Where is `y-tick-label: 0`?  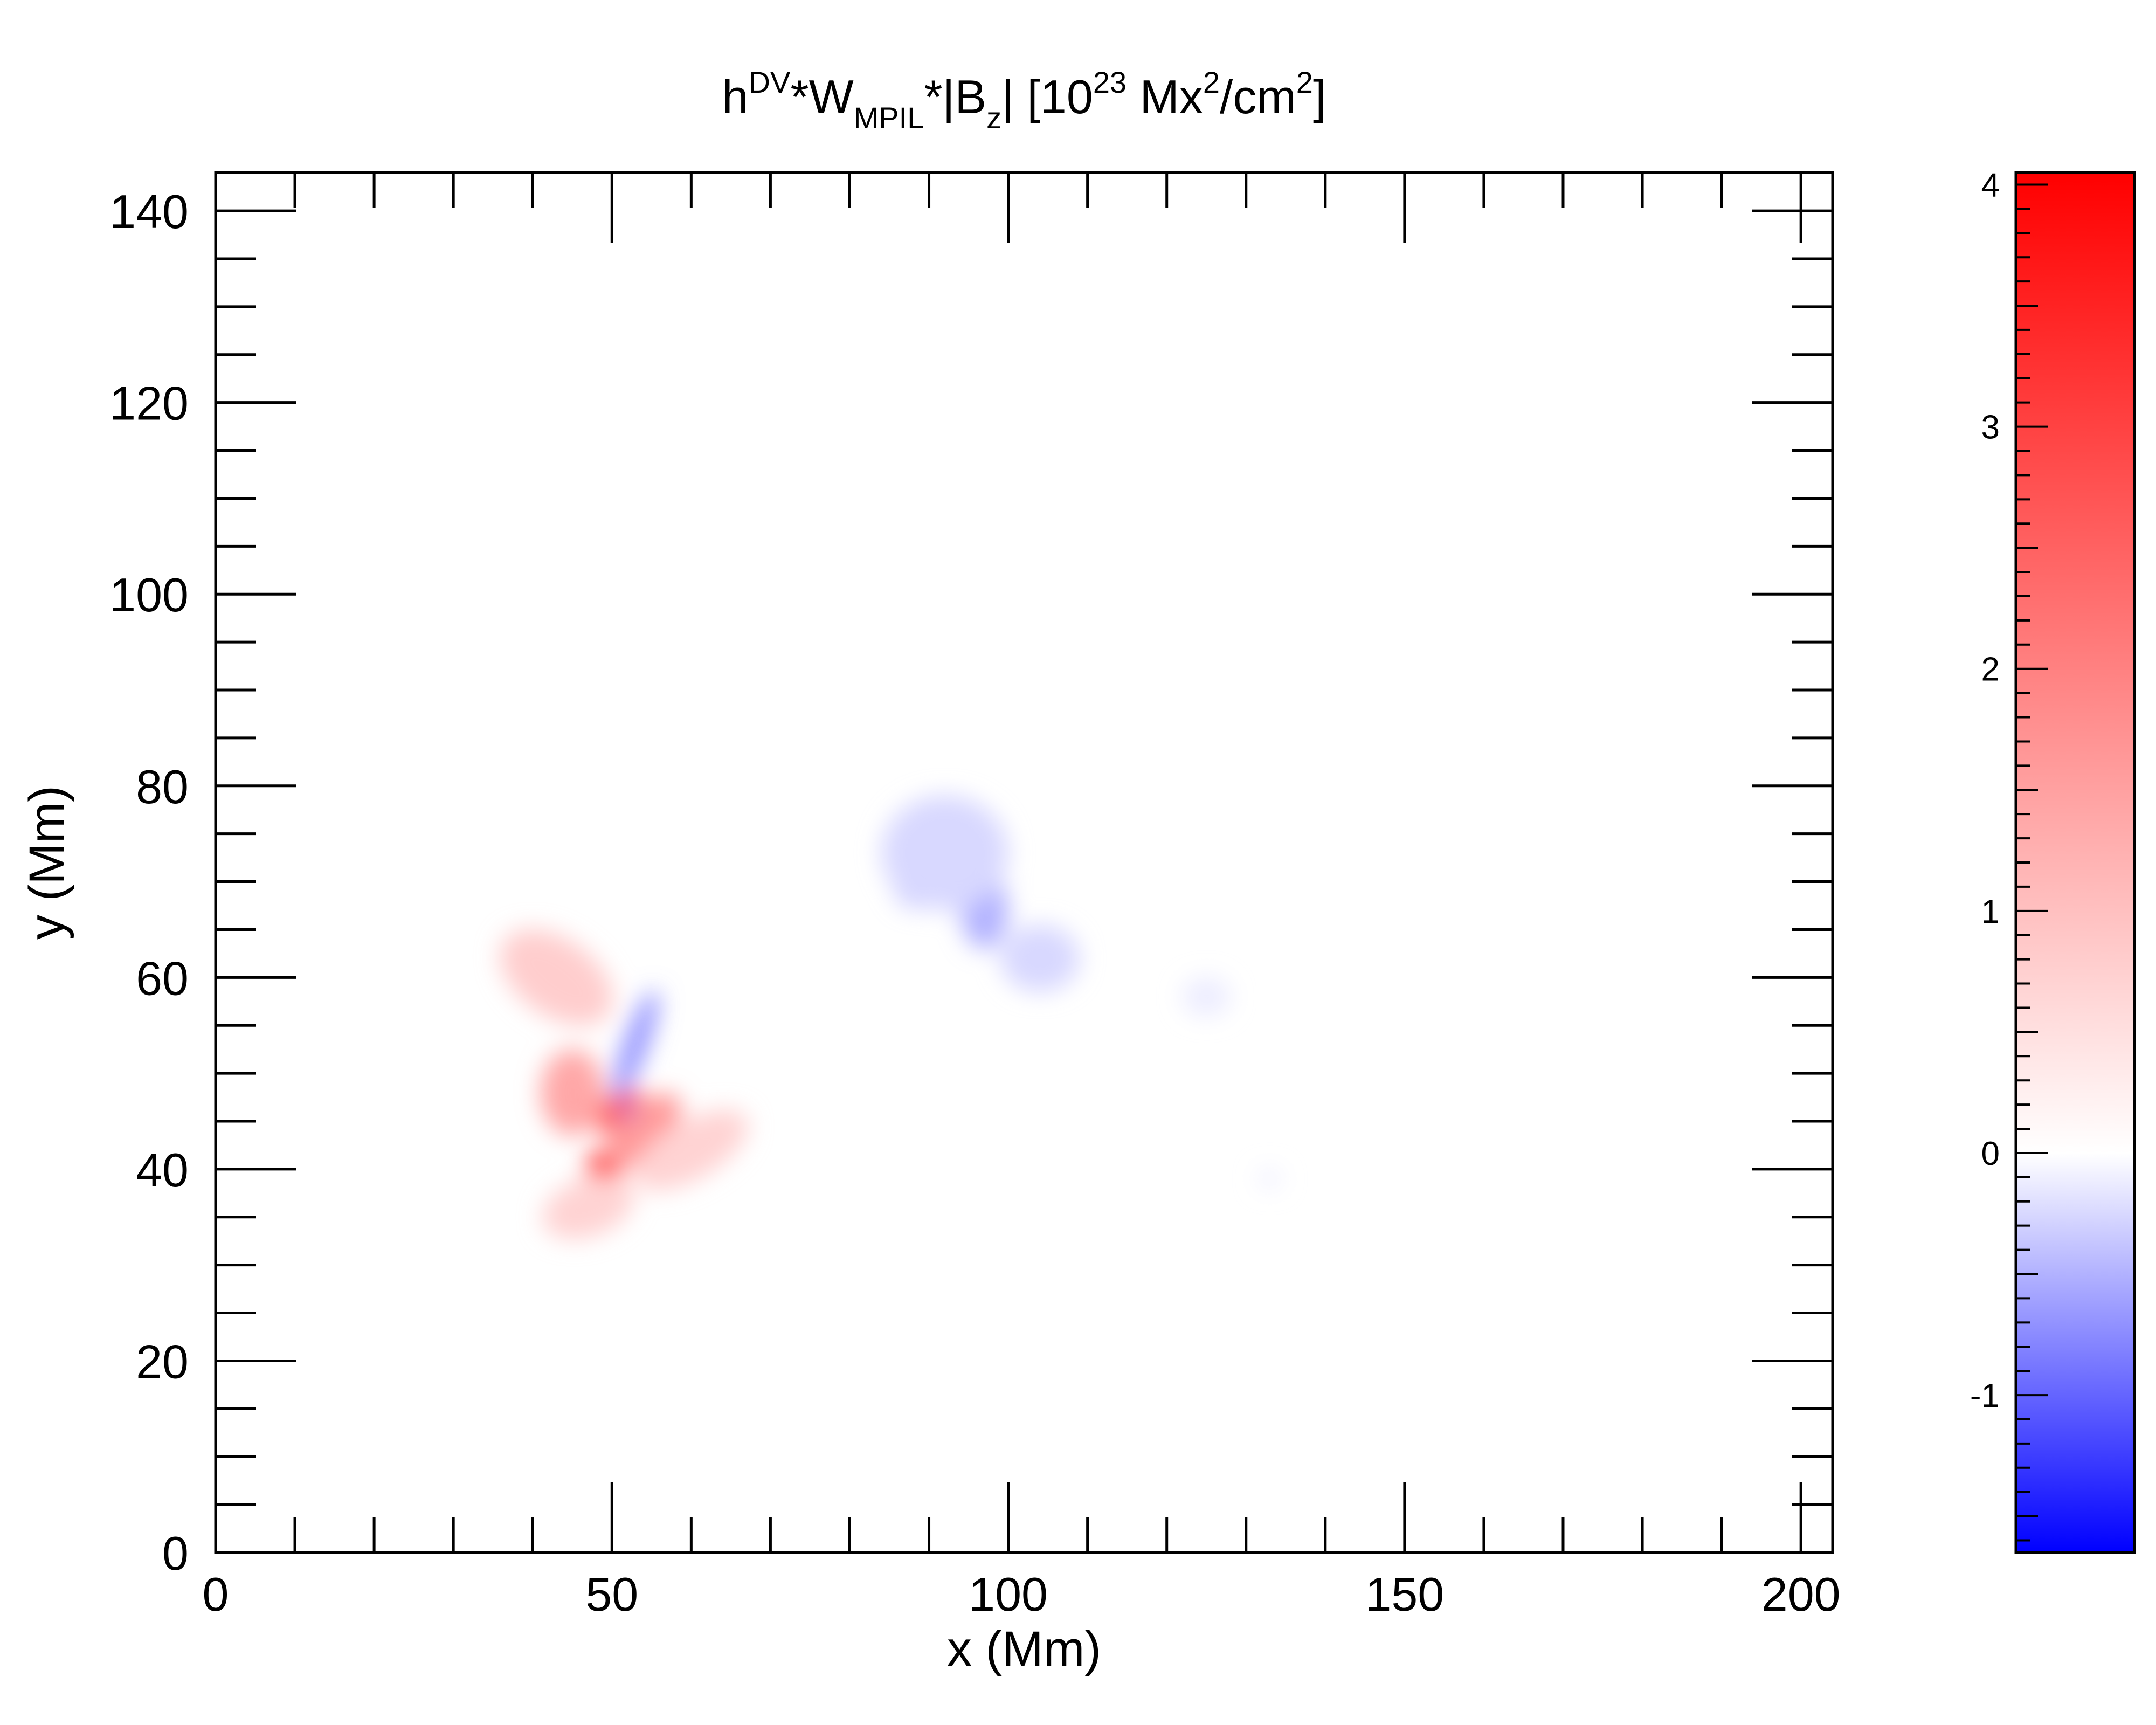
y-tick-label: 0 is located at coordinates (175, 1553).